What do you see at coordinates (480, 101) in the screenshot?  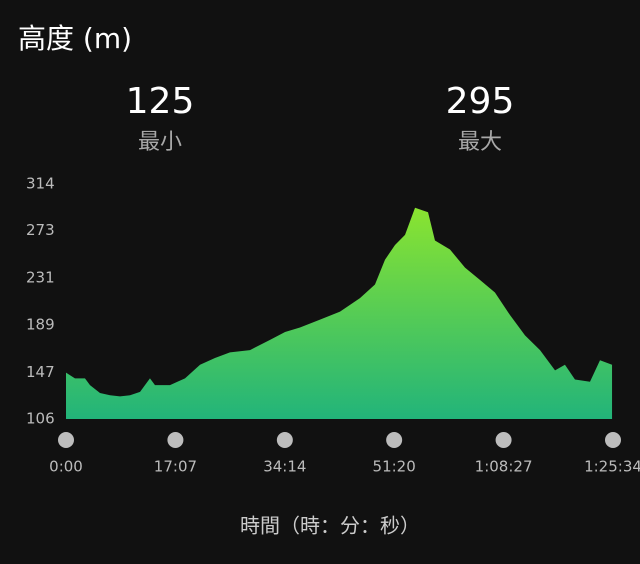 I see `stat-value: 295` at bounding box center [480, 101].